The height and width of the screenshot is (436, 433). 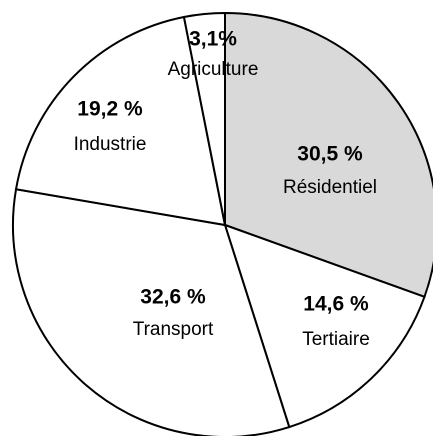 I want to click on slice-category-label: Résidentiel, so click(x=330, y=187).